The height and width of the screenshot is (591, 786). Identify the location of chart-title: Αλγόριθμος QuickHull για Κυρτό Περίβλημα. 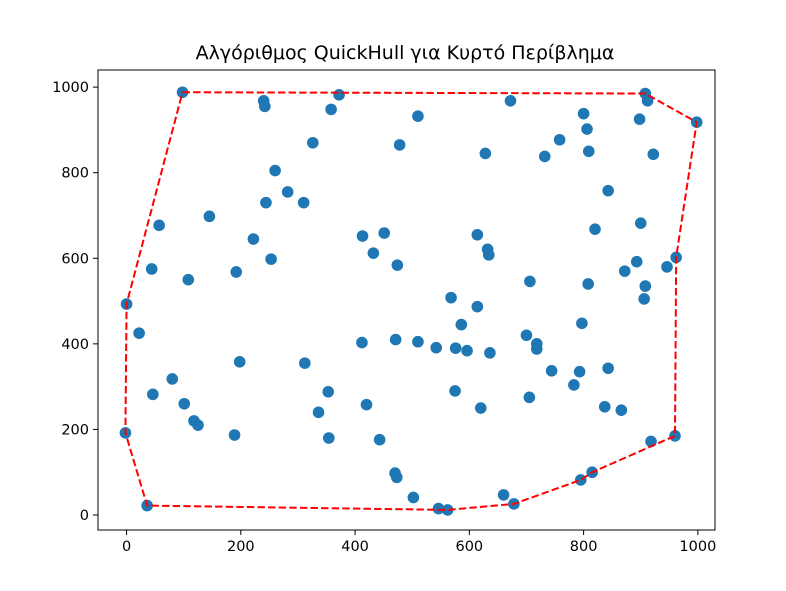
(405, 53).